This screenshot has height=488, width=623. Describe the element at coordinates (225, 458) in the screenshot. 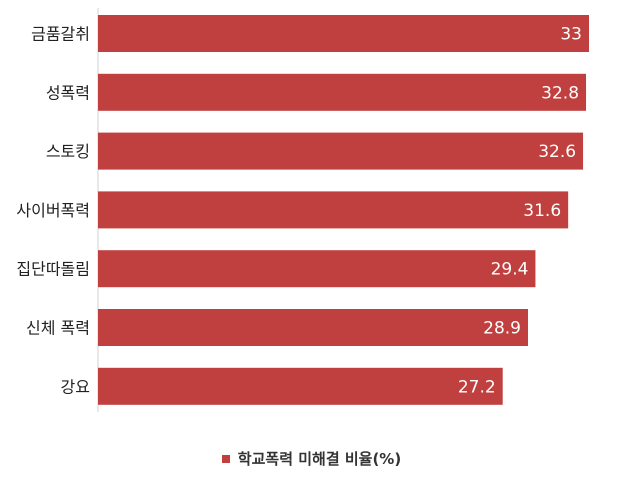

I see `legend-swatch` at that location.